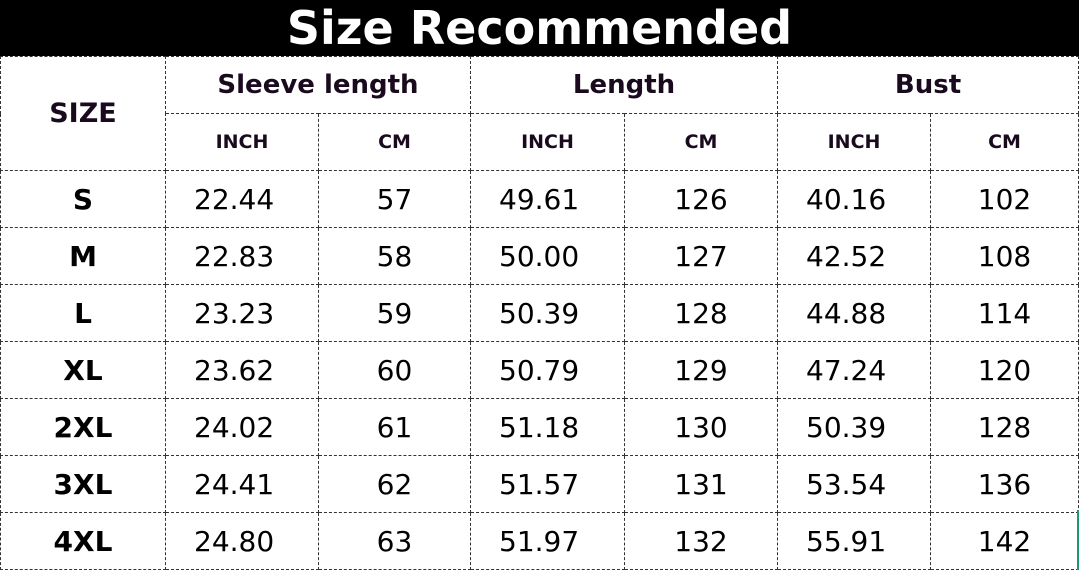 Image resolution: width=1079 pixels, height=570 pixels. Describe the element at coordinates (854, 256) in the screenshot. I see `value-cell: 42.52` at that location.